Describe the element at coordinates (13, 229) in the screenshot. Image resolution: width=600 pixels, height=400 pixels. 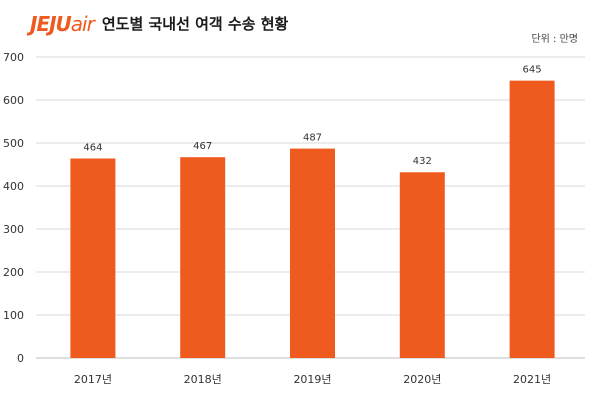
I see `y-tick-label: 300` at that location.